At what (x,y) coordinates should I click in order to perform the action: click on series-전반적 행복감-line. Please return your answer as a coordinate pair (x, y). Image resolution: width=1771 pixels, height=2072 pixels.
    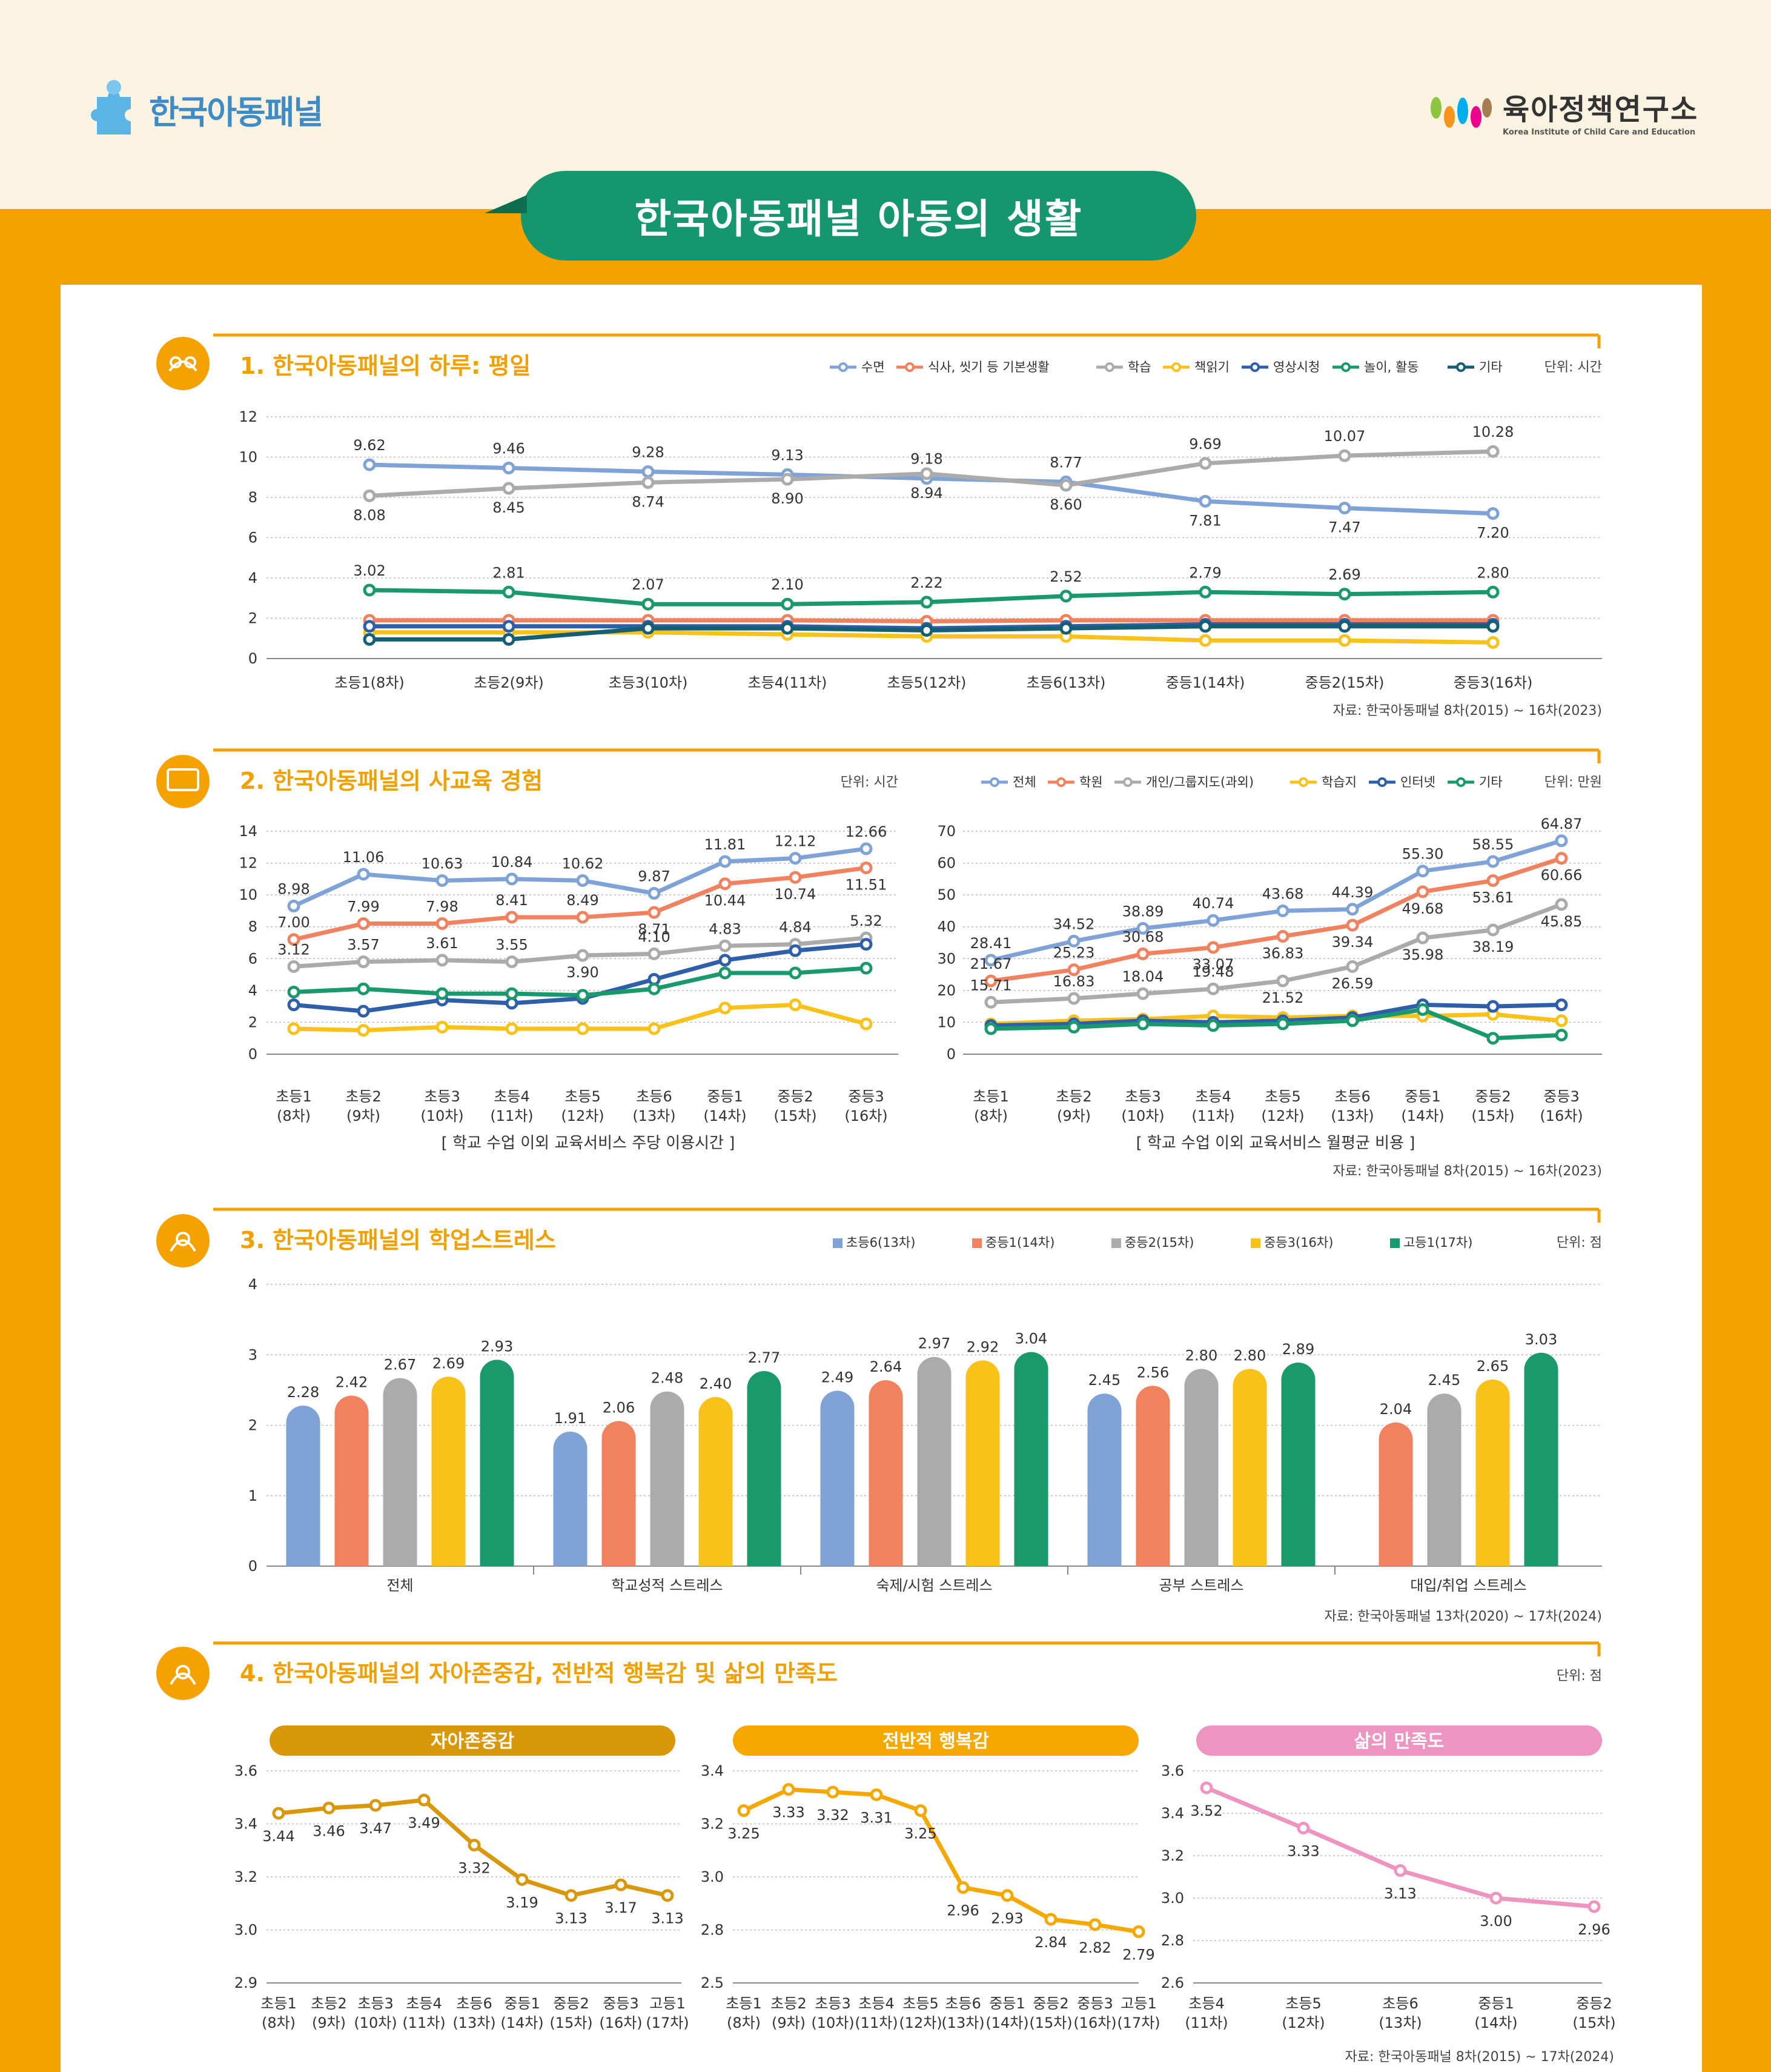
    Looking at the image, I should click on (941, 1861).